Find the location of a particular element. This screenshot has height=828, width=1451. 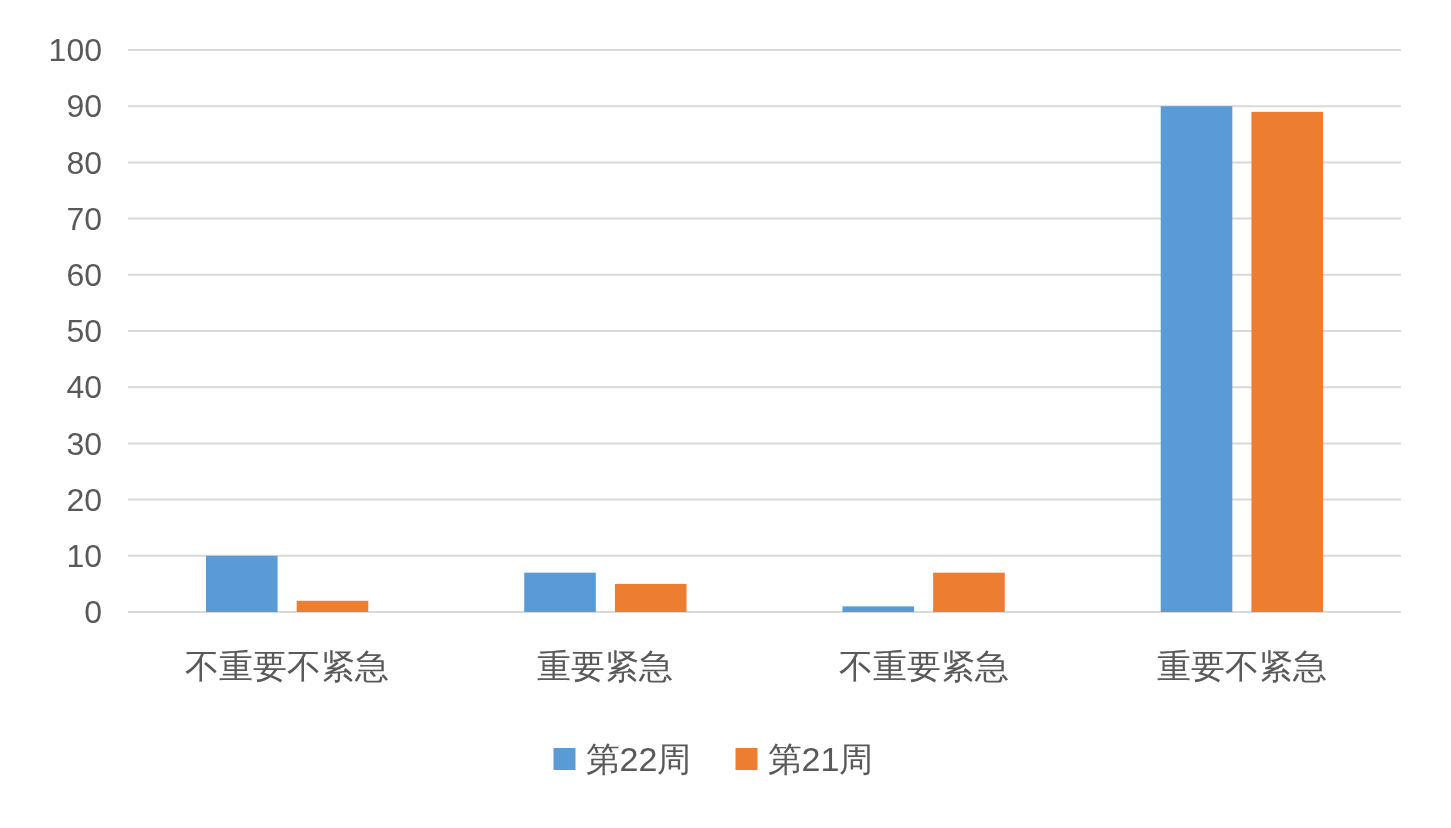

y-tick-label: 0 is located at coordinates (93, 612).